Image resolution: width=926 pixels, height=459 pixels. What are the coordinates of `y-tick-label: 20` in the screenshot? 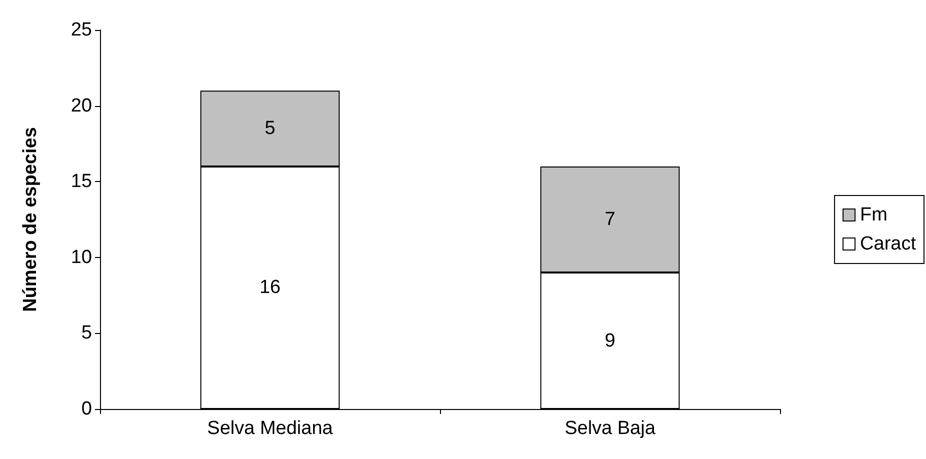 It's located at (81, 105).